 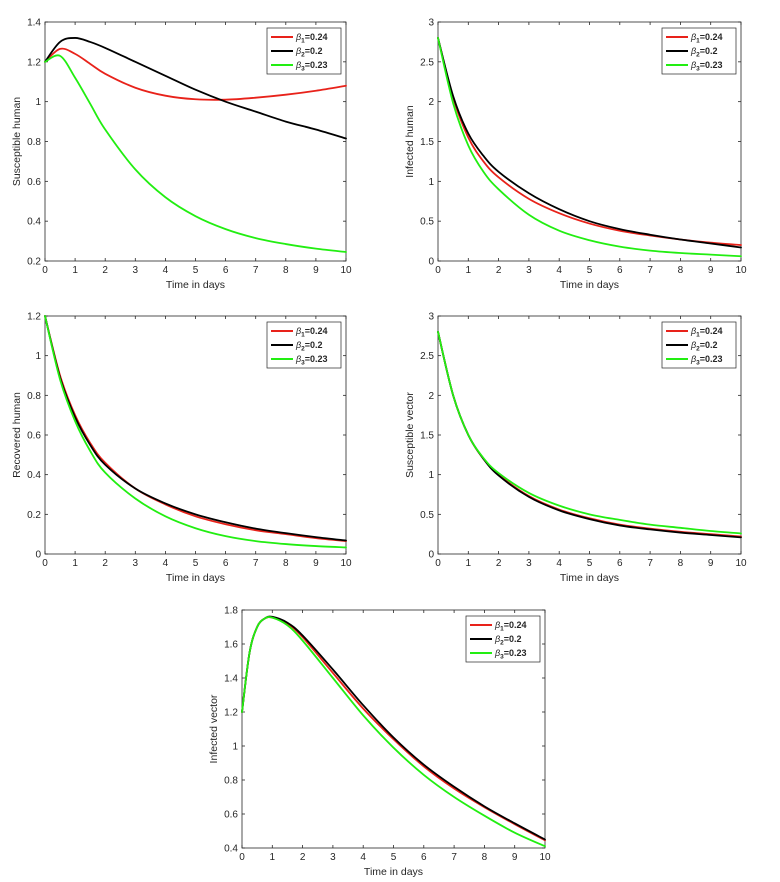 What do you see at coordinates (34, 23) in the screenshot?
I see `y-tick-label: 1.4` at bounding box center [34, 23].